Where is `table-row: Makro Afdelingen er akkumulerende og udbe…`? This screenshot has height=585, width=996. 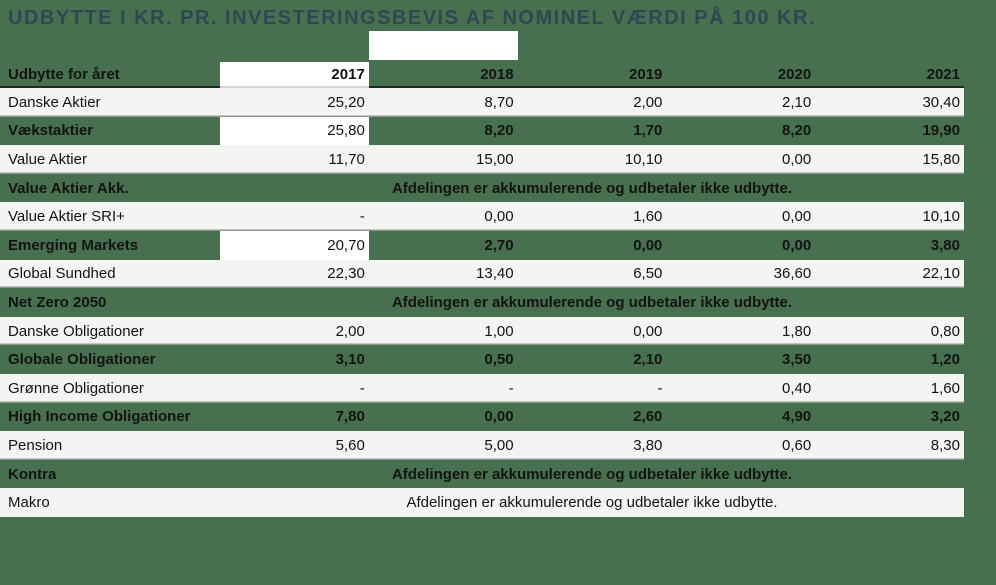 table-row: Makro Afdelingen er akkumulerende og udbe… is located at coordinates (482, 502).